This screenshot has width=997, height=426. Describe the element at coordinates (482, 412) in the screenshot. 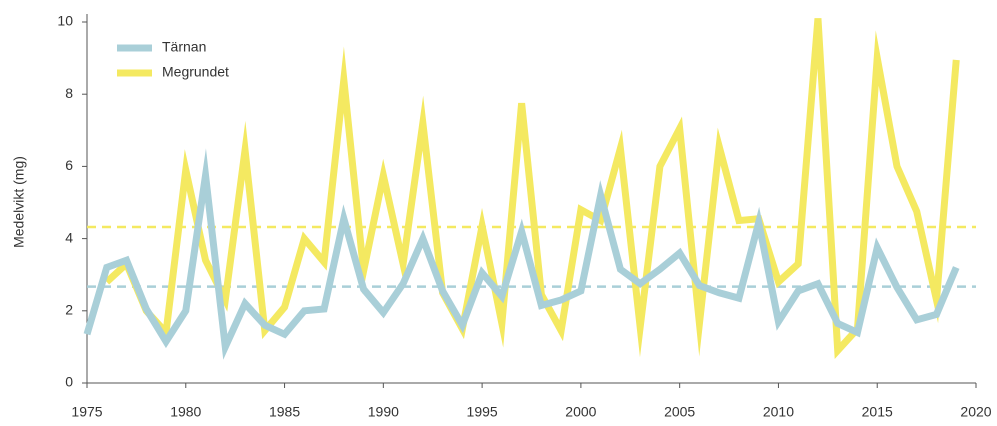

I see `x-tick-label: 1995` at that location.